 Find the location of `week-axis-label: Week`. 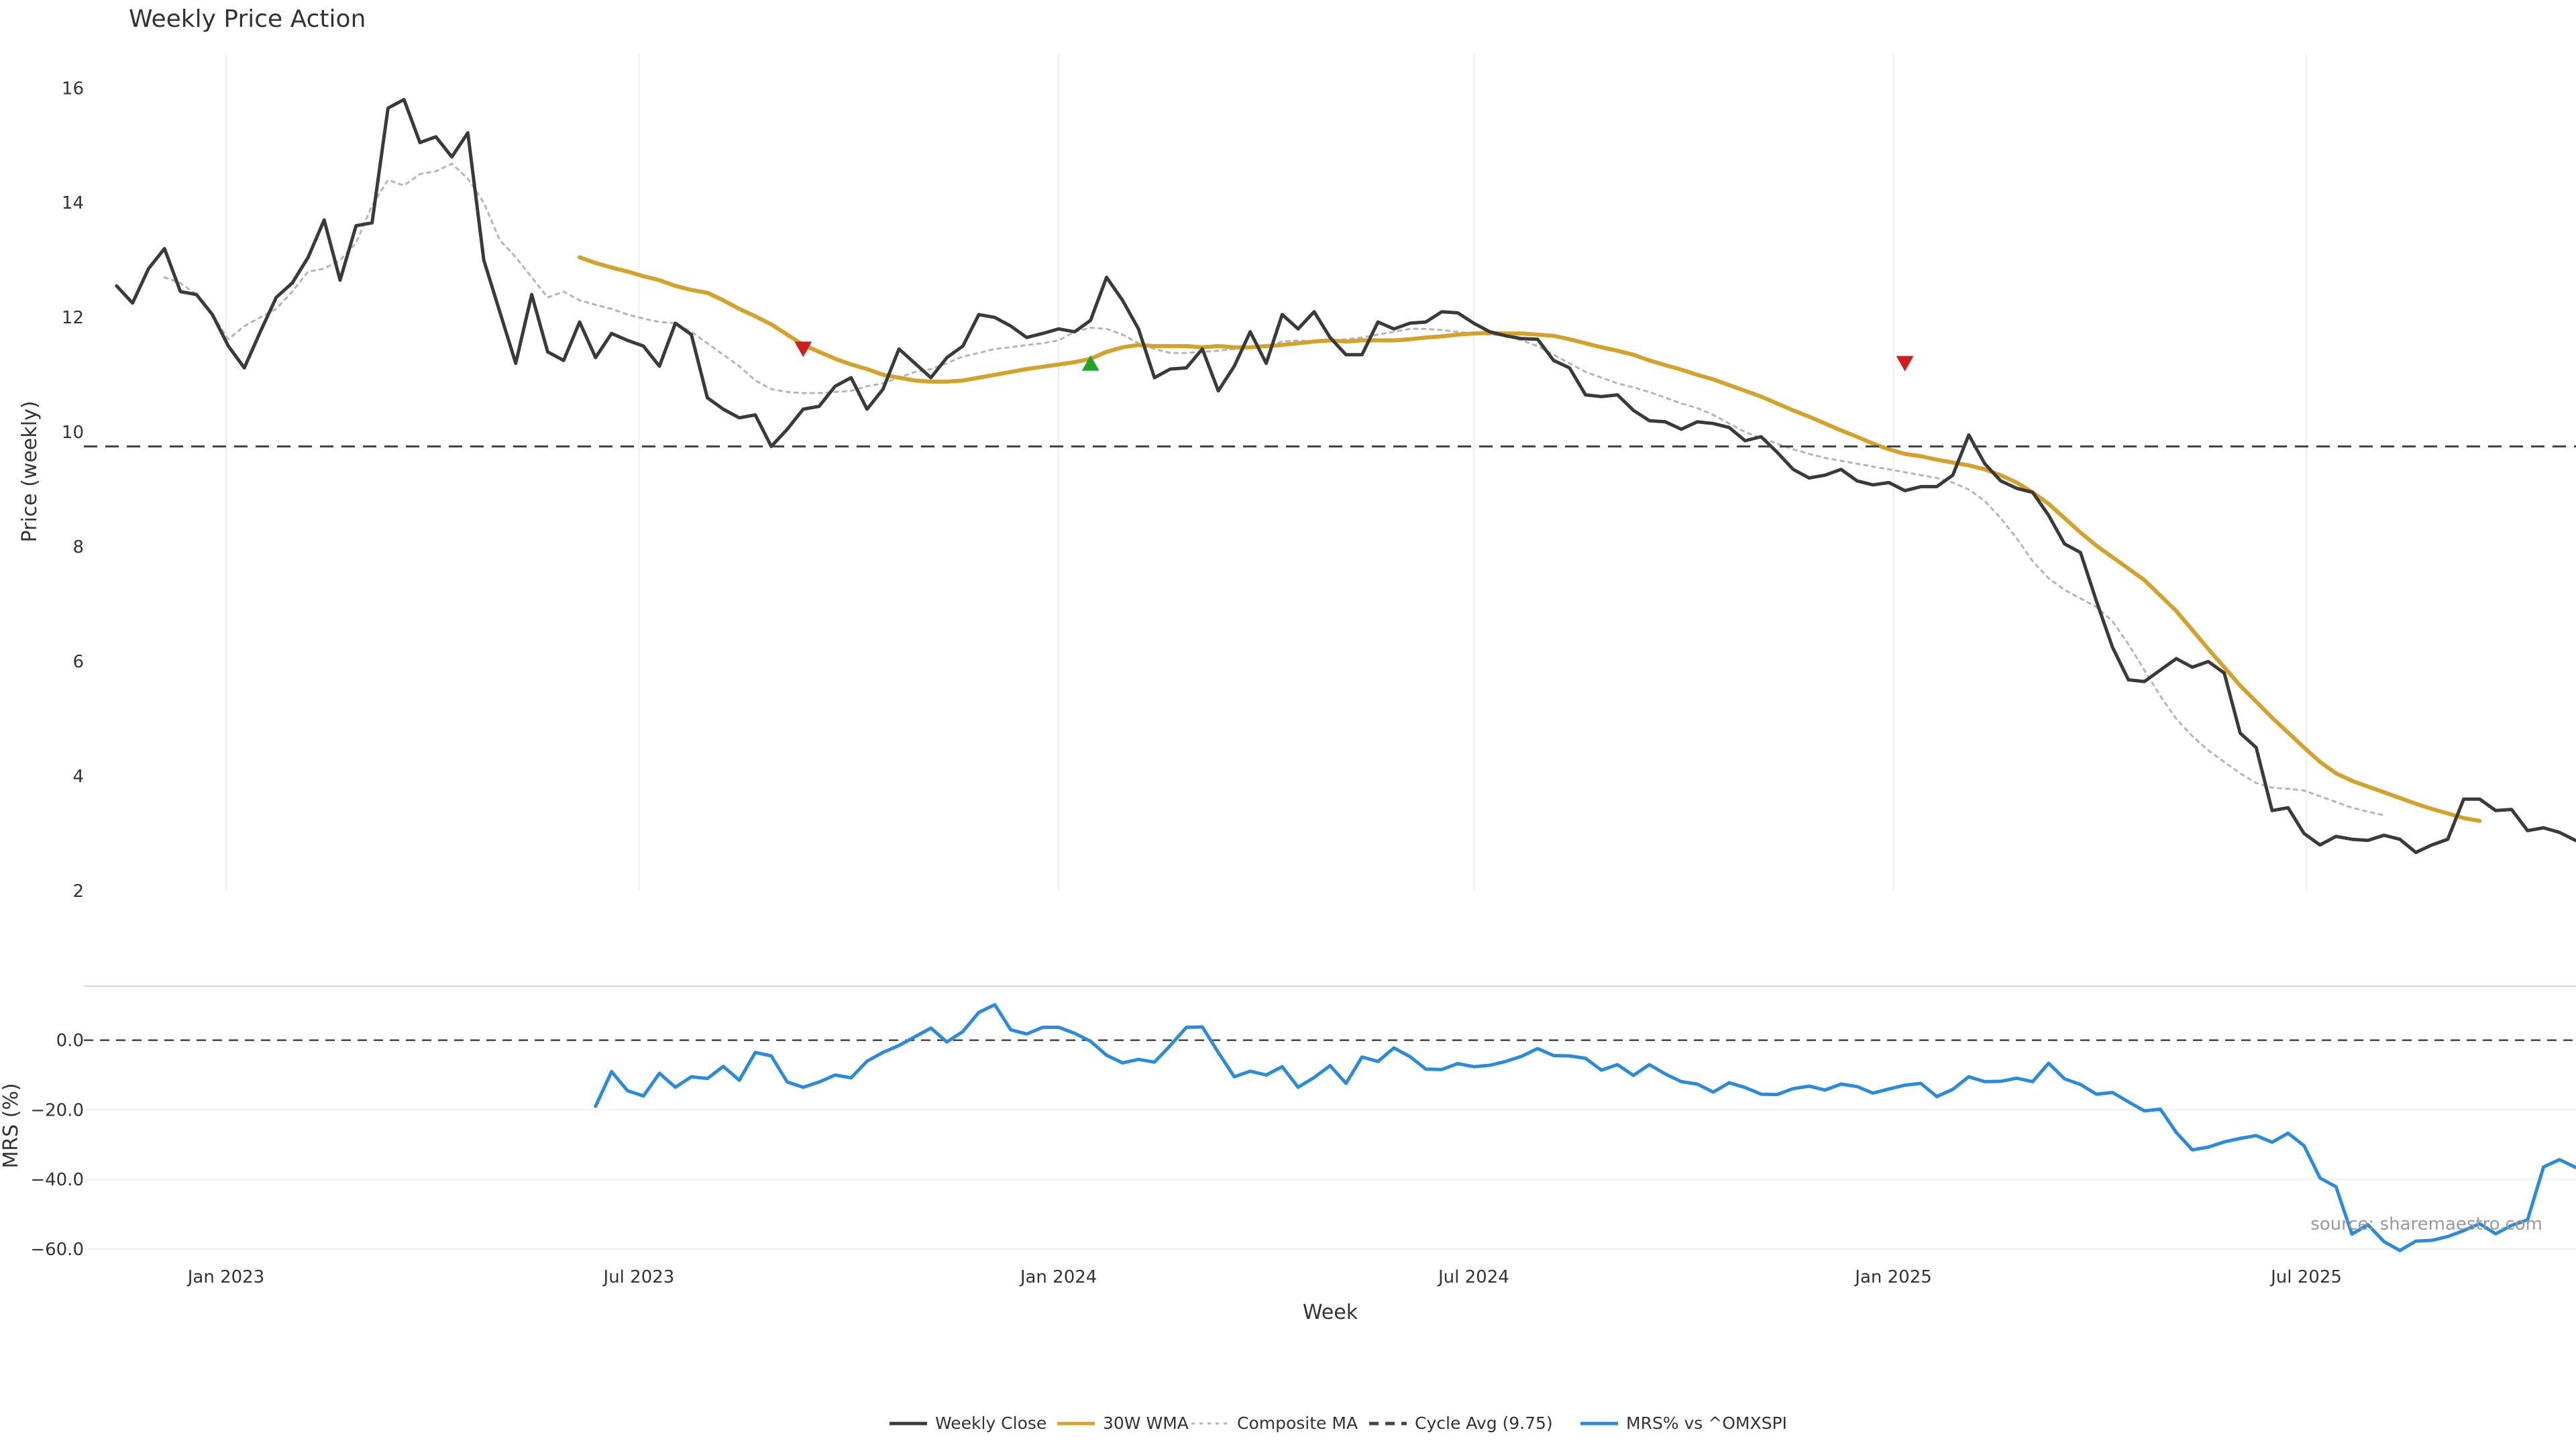

week-axis-label: Week is located at coordinates (1330, 1312).